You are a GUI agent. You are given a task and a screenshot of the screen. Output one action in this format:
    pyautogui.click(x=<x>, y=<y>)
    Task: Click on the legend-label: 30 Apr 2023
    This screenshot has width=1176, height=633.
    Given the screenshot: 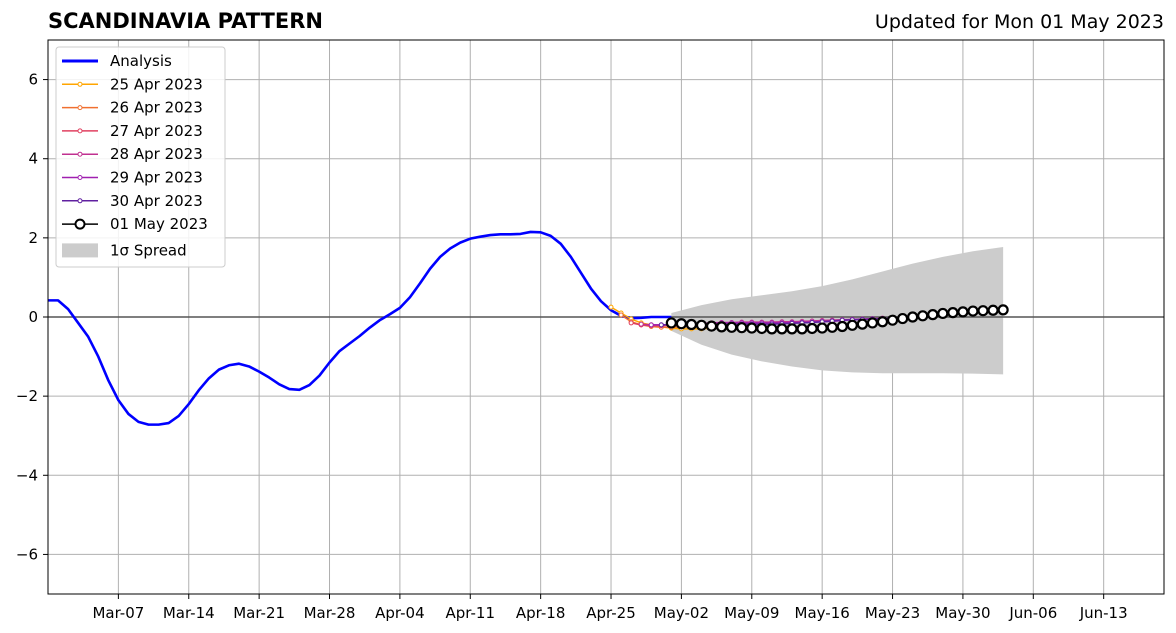 What is the action you would take?
    pyautogui.click(x=156, y=201)
    